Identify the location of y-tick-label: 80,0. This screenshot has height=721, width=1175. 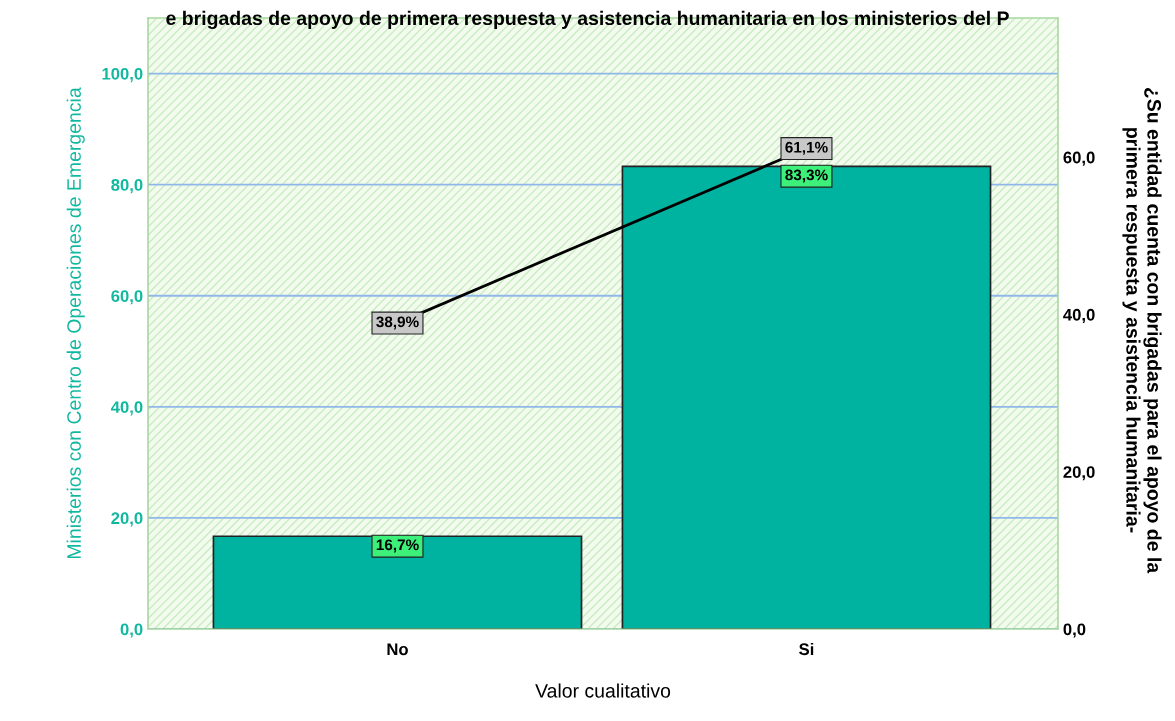
(127, 186).